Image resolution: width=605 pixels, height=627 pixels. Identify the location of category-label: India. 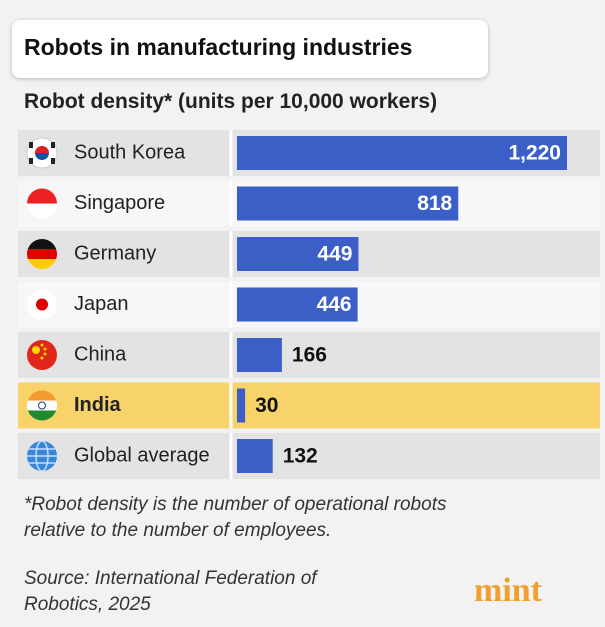
(98, 405).